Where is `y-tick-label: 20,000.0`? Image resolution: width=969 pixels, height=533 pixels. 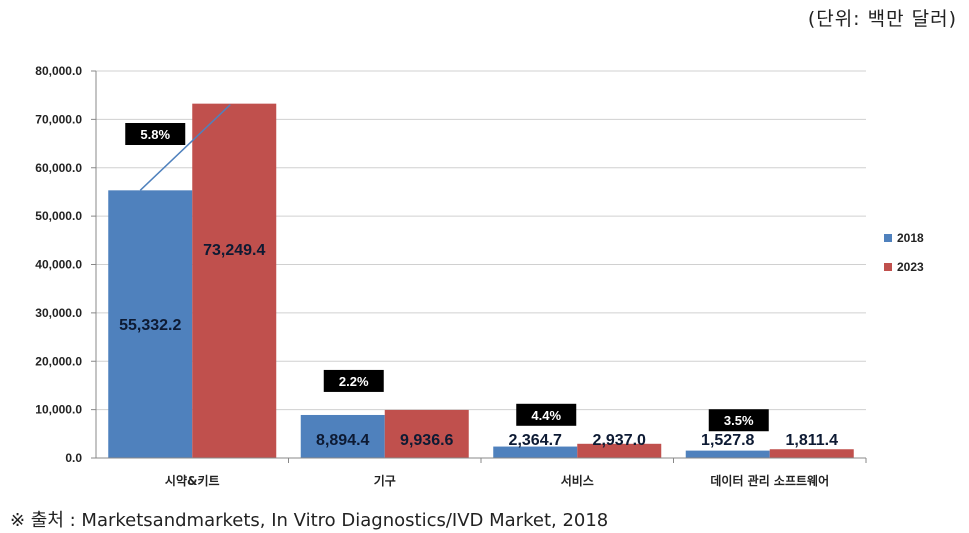 y-tick-label: 20,000.0 is located at coordinates (58, 361).